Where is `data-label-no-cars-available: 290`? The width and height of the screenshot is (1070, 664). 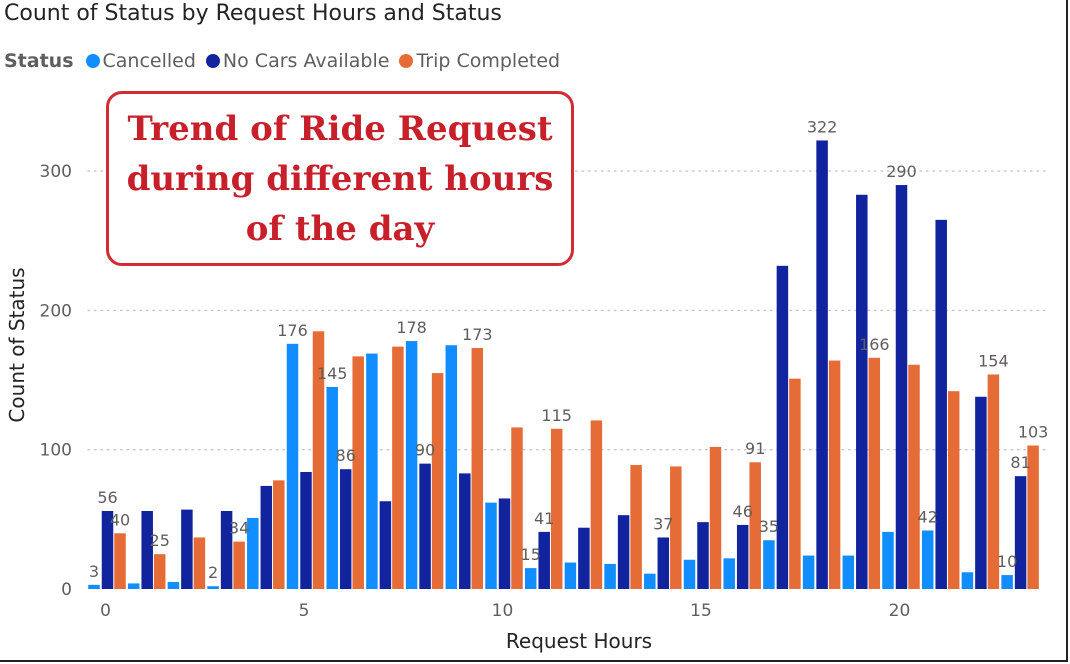
data-label-no-cars-available: 290 is located at coordinates (901, 171).